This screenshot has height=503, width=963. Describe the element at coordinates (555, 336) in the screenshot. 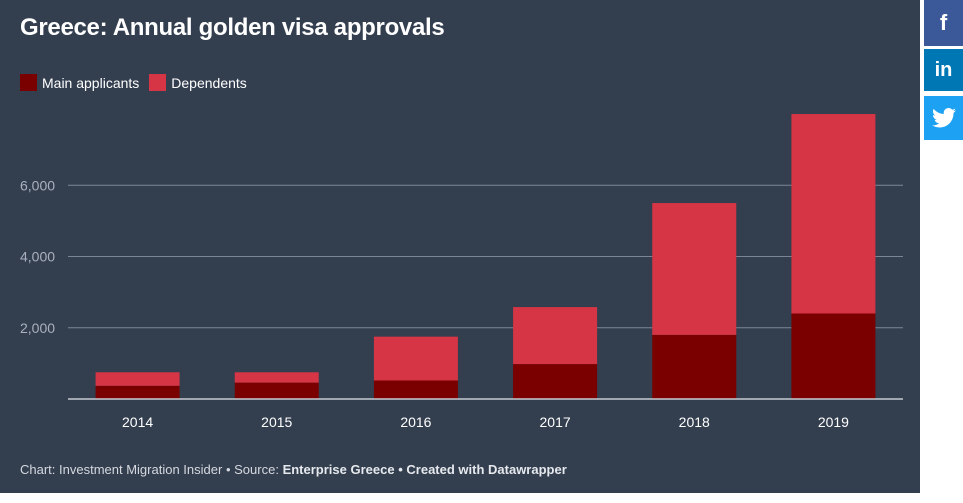

I see `bar-dependents-2017` at that location.